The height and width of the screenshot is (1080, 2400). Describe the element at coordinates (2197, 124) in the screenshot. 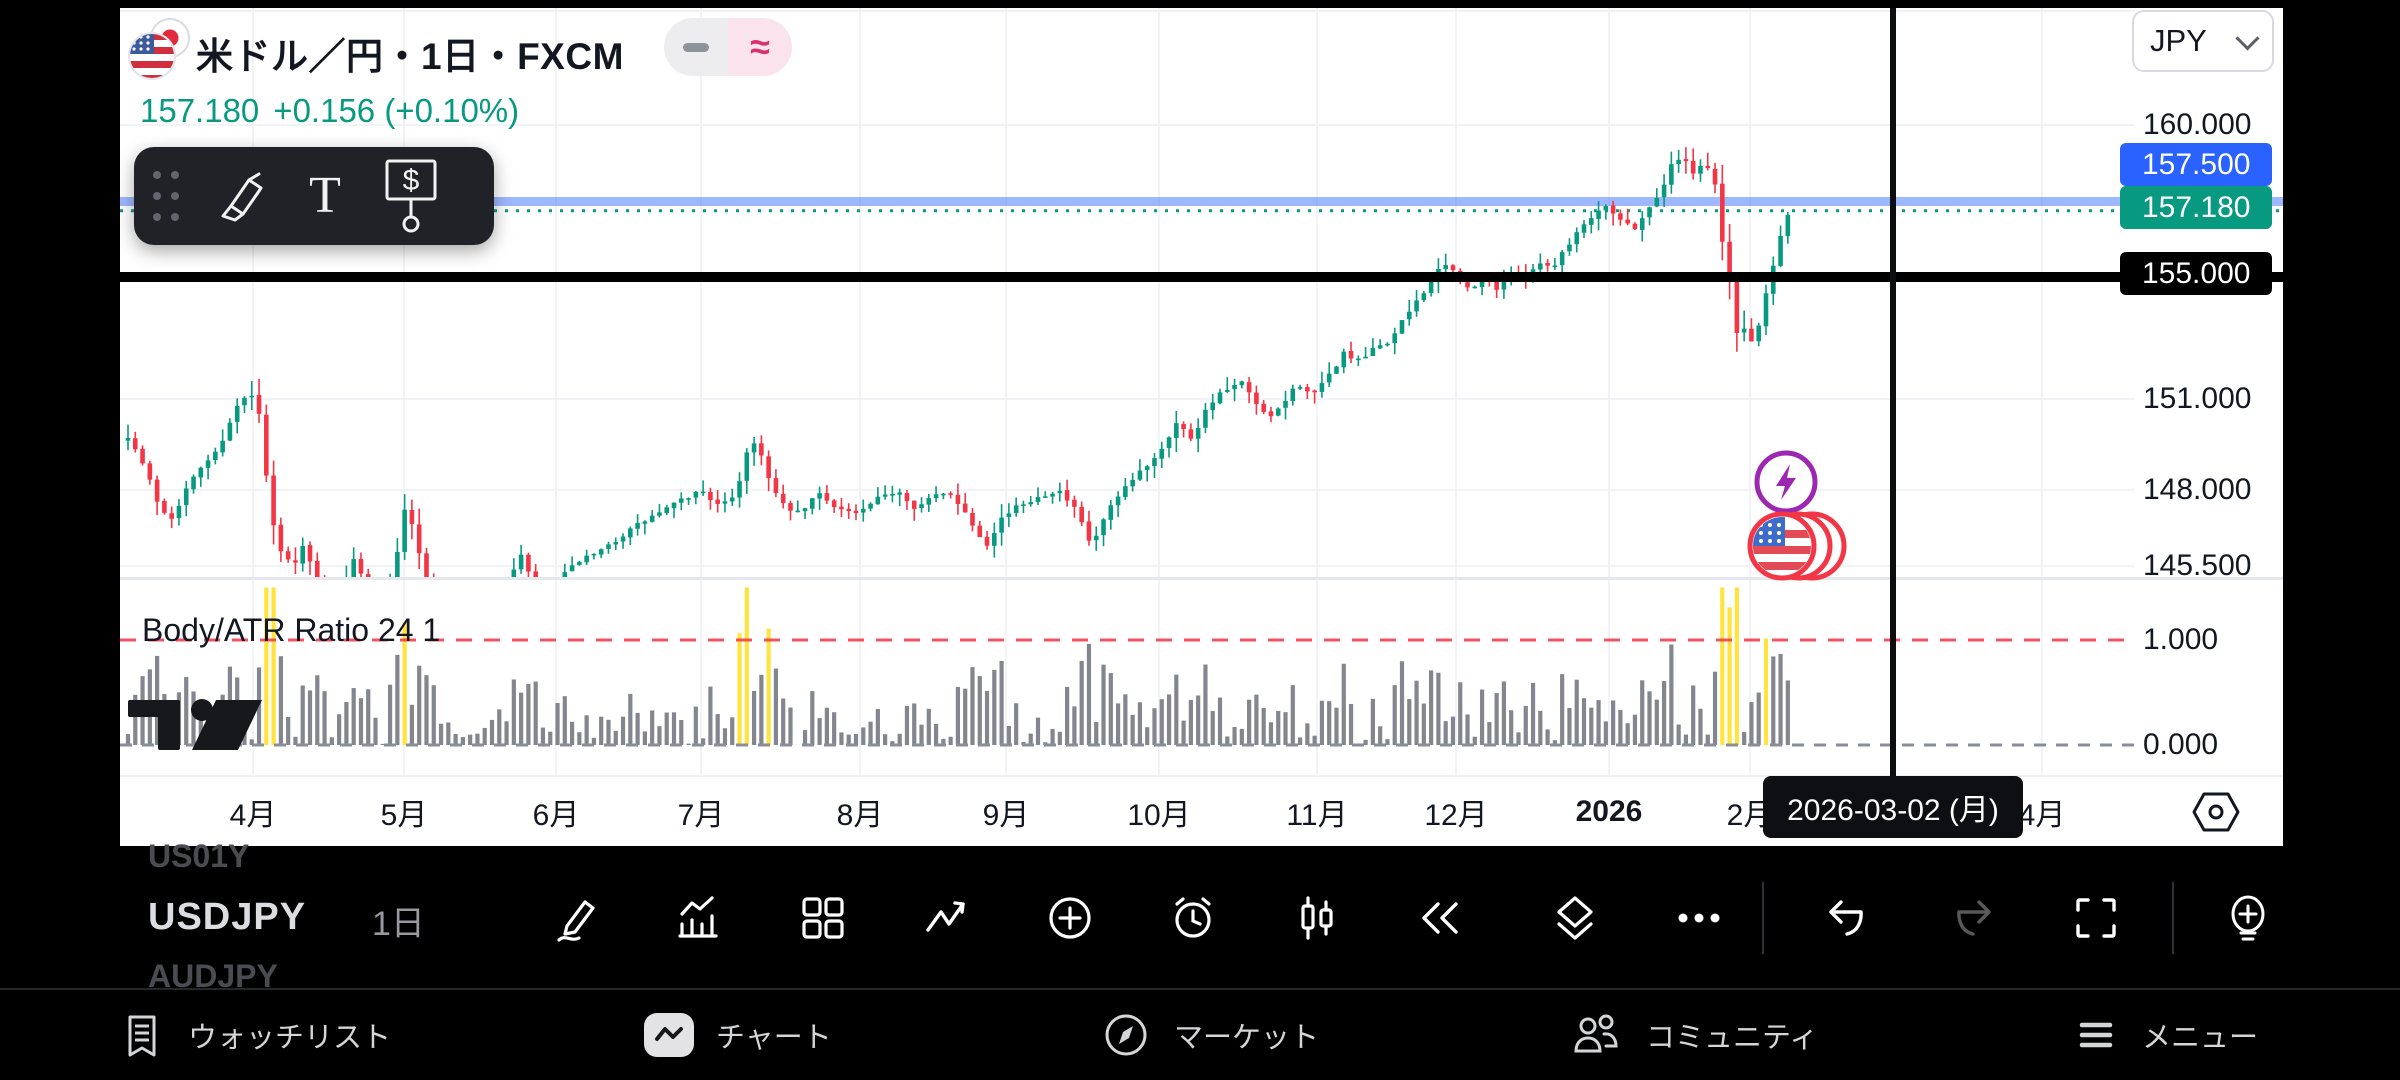

I see `price-axis-label: 160.000` at that location.